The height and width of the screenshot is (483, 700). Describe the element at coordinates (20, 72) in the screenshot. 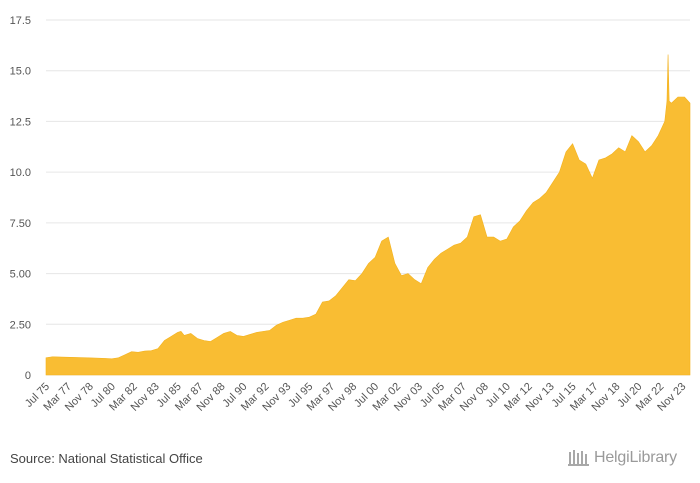

I see `y-tick-label: 15.0` at that location.